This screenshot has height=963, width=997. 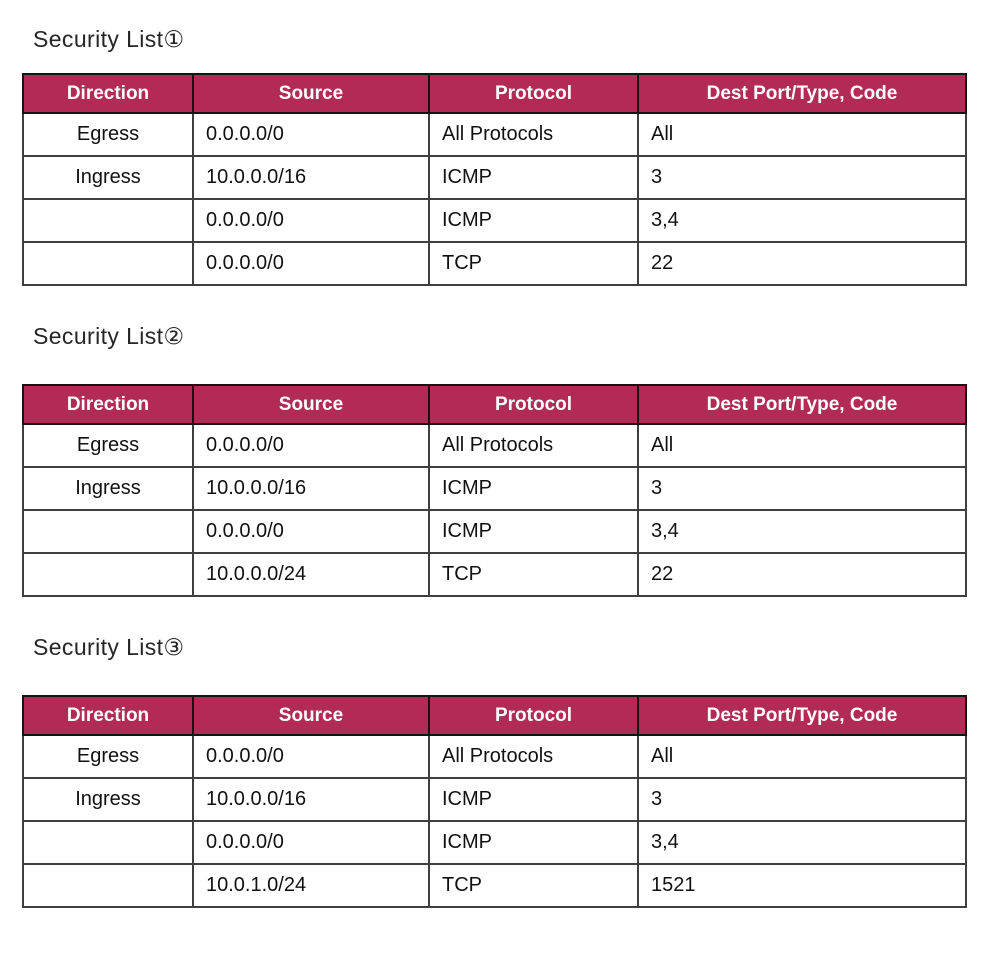 I want to click on table-row: 10.0.1.0/24 TCP 1521, so click(x=494, y=885).